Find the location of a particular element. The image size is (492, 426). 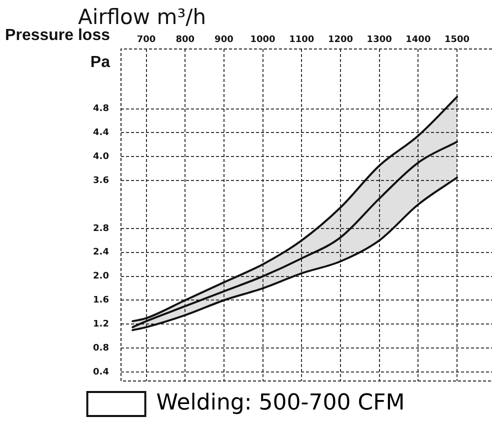

y-tick-label: 0.4 is located at coordinates (101, 372).